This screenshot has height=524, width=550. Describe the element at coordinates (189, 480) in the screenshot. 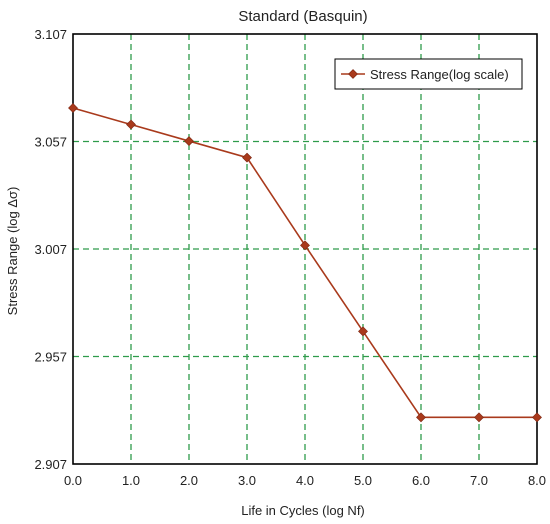

I see `x-tick-label: 2.0` at that location.